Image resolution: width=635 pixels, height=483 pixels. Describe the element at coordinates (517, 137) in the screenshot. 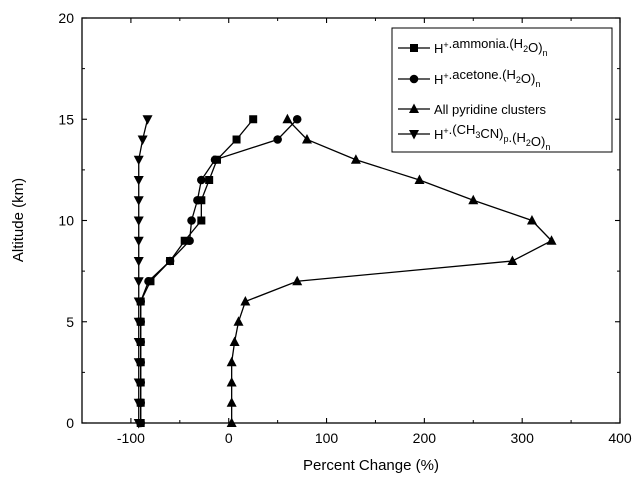

I see `legend-label-part: .(H` at that location.